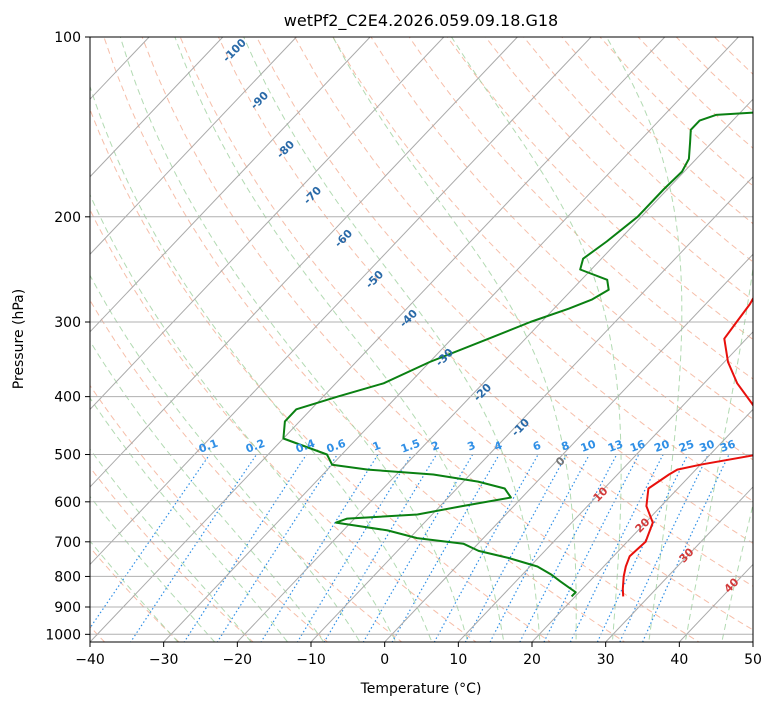  I want to click on y-tick-label: 500, so click(67, 456).